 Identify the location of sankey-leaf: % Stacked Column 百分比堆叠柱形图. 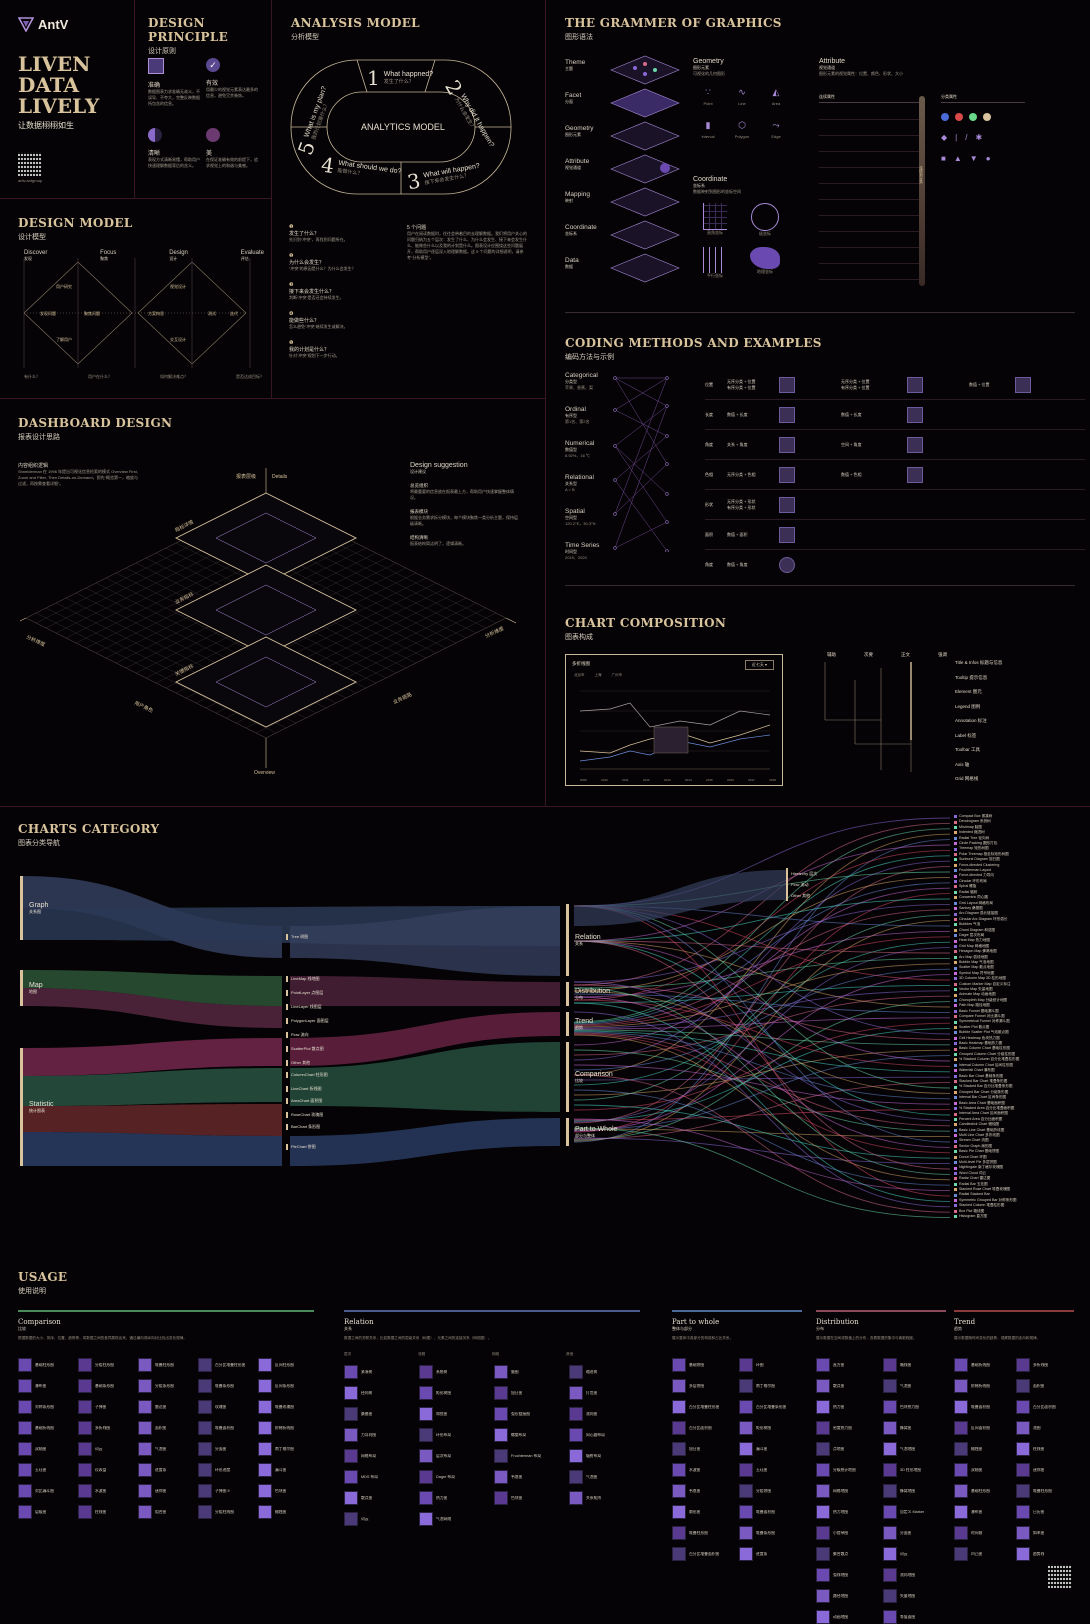
(986, 1059).